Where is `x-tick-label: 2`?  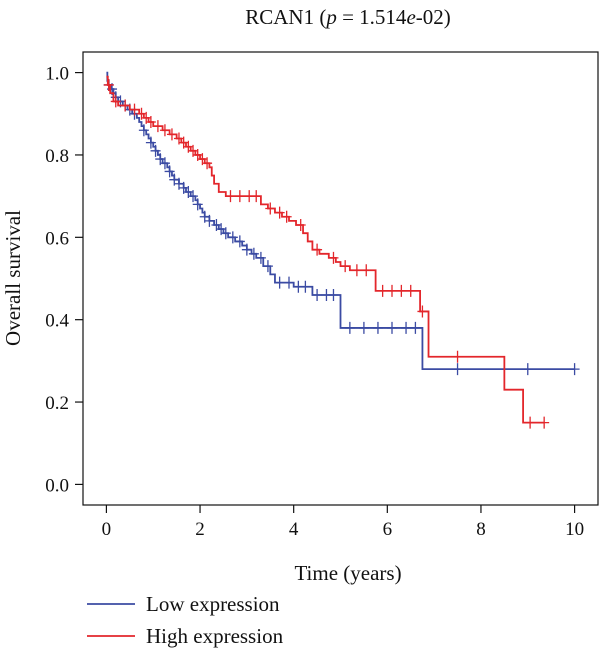
x-tick-label: 2 is located at coordinates (200, 529).